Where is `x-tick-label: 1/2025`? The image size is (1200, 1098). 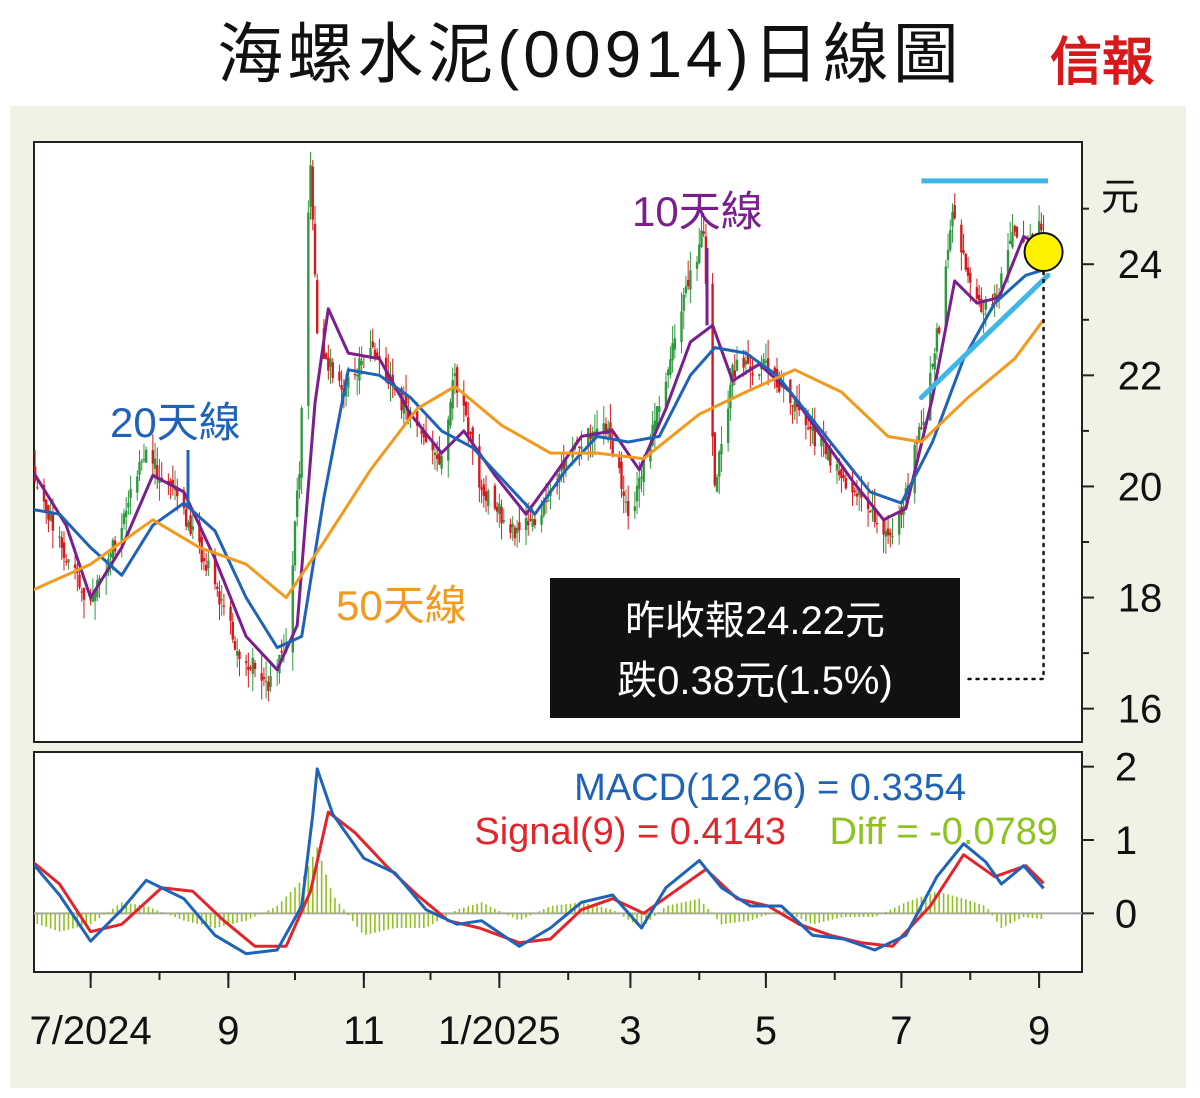 x-tick-label: 1/2025 is located at coordinates (499, 1031).